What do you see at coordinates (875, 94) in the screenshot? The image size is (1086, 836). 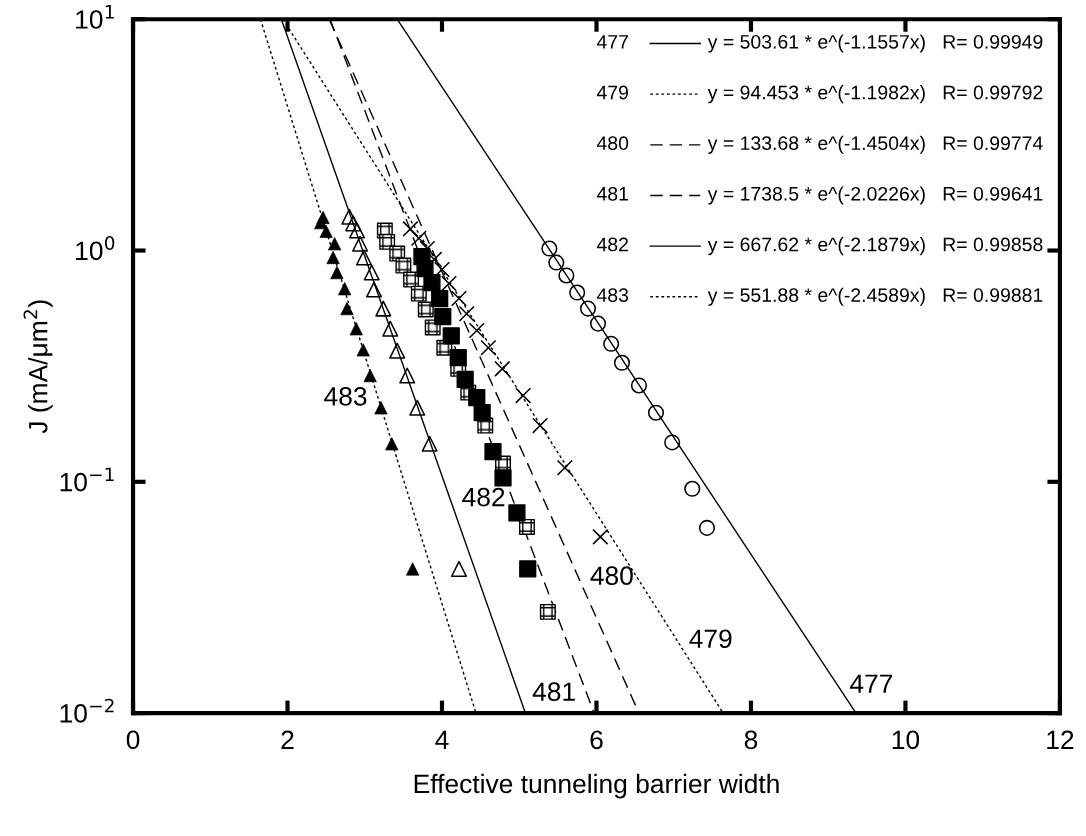 I see `annotation: y = 94.453 * e^(-1.1982x) R= 0.99792` at bounding box center [875, 94].